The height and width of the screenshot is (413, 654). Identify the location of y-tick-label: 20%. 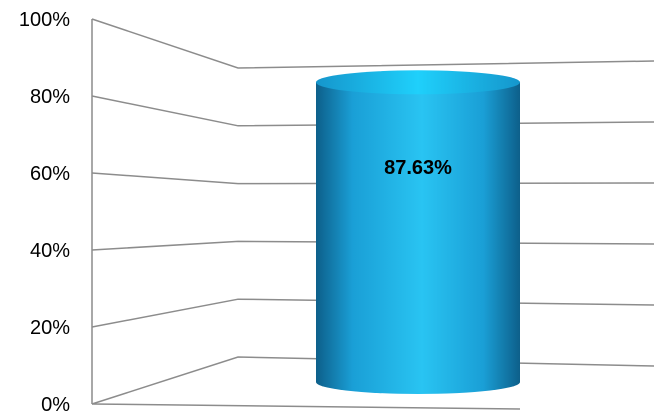
(50, 328).